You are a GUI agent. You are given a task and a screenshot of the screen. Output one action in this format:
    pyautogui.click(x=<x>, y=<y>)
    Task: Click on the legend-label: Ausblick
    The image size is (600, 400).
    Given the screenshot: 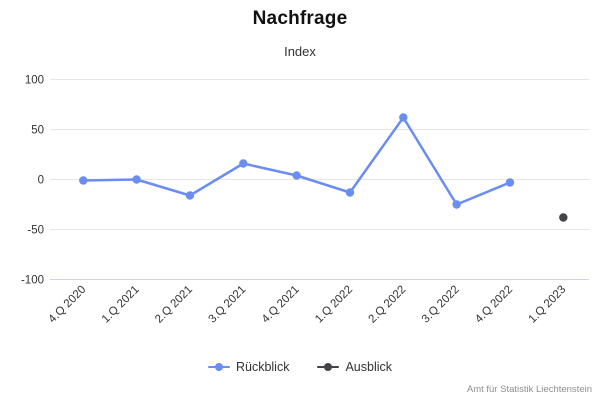 What is the action you would take?
    pyautogui.click(x=369, y=367)
    